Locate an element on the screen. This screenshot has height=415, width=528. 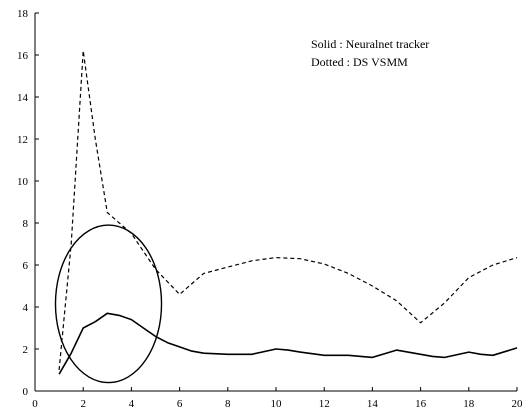
y-tick-label: 2 is located at coordinates (26, 350).